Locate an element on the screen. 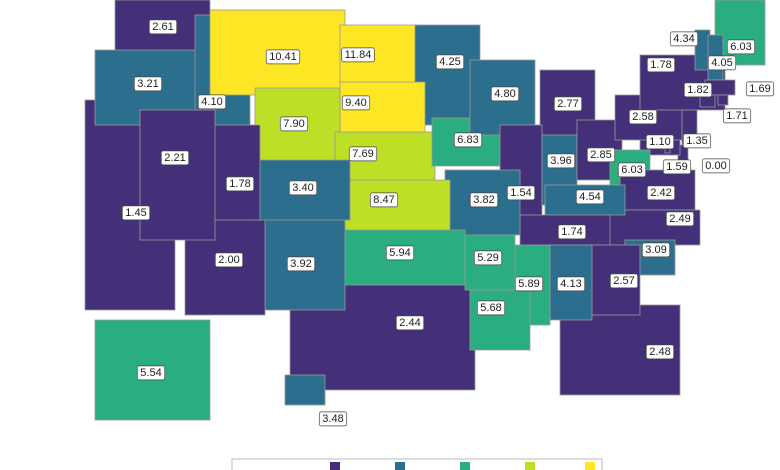 The image size is (780, 470). value-label: 5.94 is located at coordinates (399, 253).